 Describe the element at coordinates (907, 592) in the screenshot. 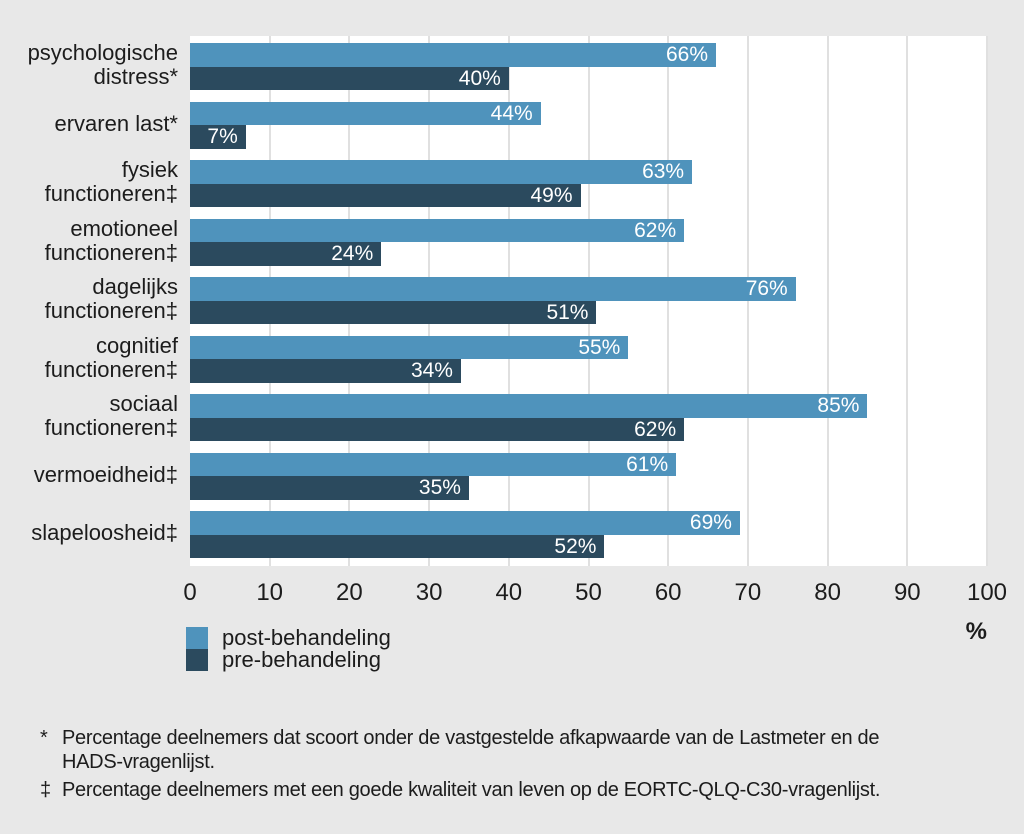

I see `x-tick-label: 90` at that location.